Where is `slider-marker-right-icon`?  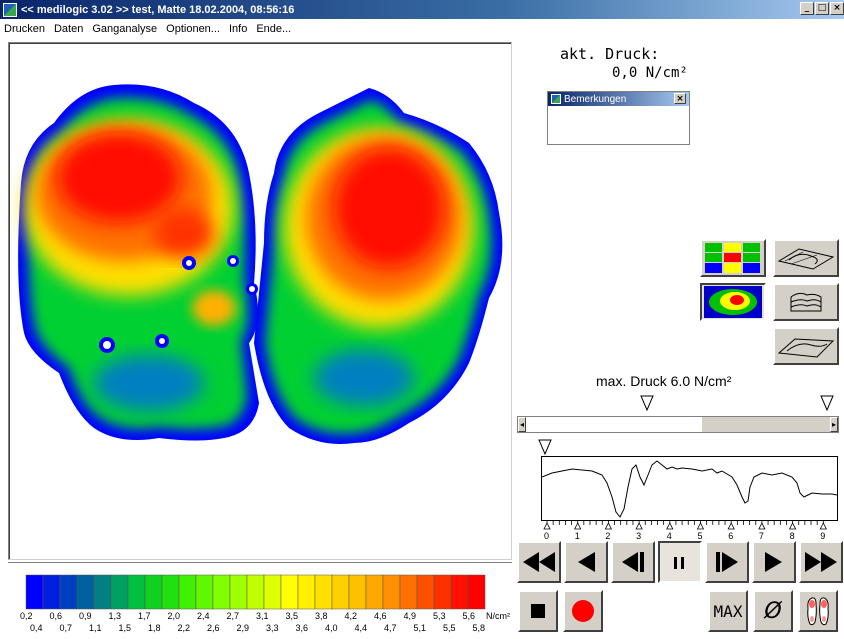 slider-marker-right-icon is located at coordinates (827, 404).